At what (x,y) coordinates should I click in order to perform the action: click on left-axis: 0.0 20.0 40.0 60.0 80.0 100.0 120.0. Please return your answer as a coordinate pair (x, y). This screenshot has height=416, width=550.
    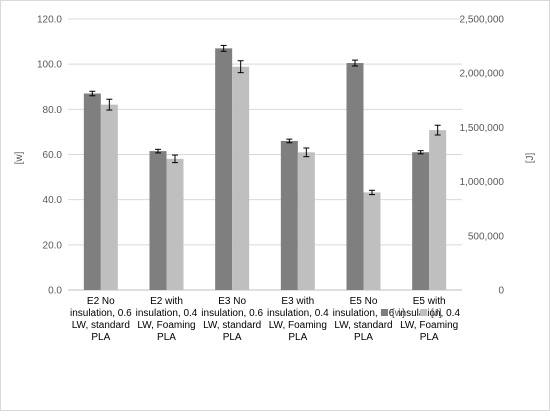
    Looking at the image, I should click on (49, 156).